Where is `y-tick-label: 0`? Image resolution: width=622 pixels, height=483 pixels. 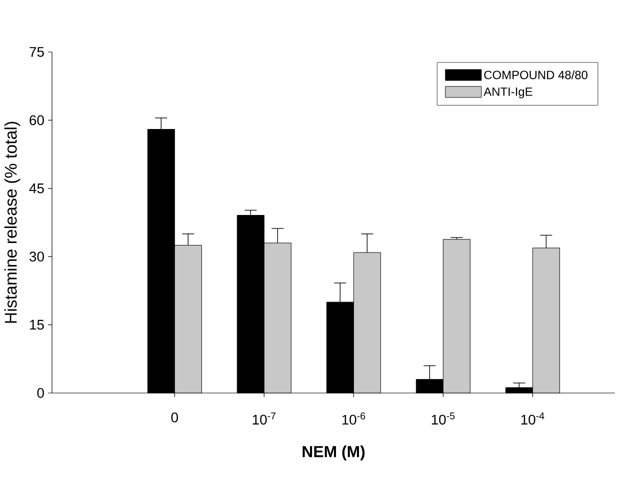
y-tick-label: 0 is located at coordinates (40, 393).